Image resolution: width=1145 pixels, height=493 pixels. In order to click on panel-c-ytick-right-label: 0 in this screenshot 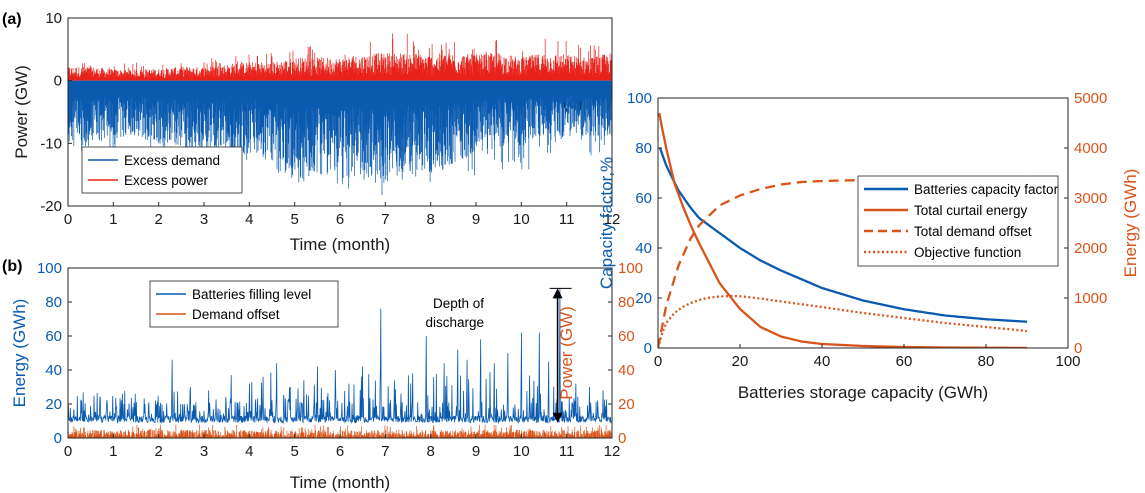, I will do `click(1078, 348)`.